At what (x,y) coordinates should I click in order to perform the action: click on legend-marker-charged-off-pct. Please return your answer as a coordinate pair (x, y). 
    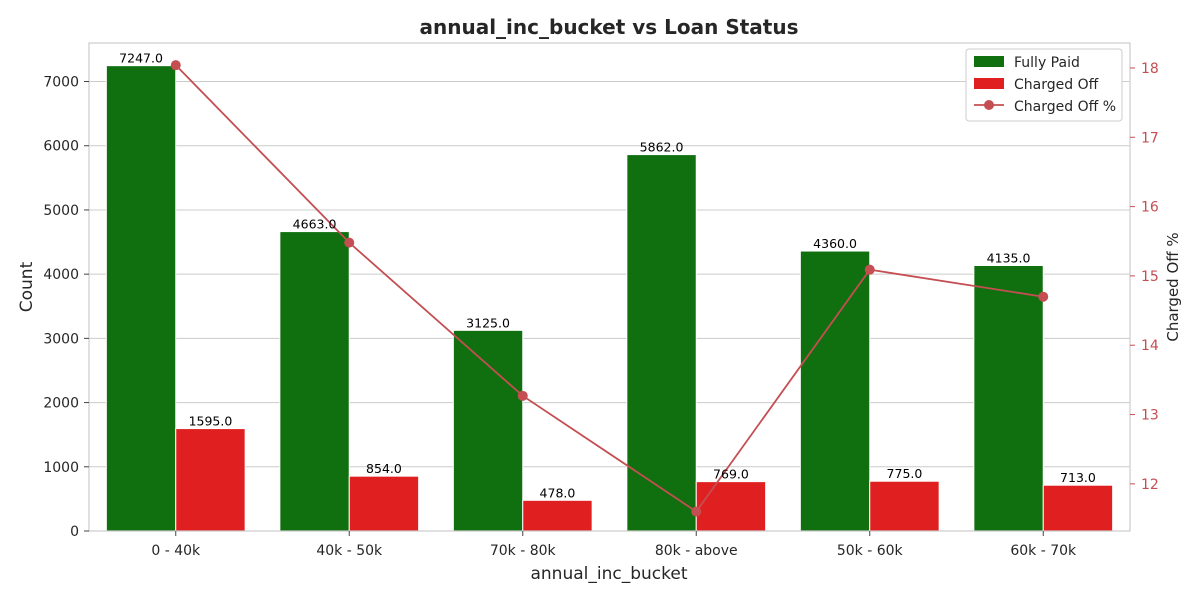
    Looking at the image, I should click on (989, 105).